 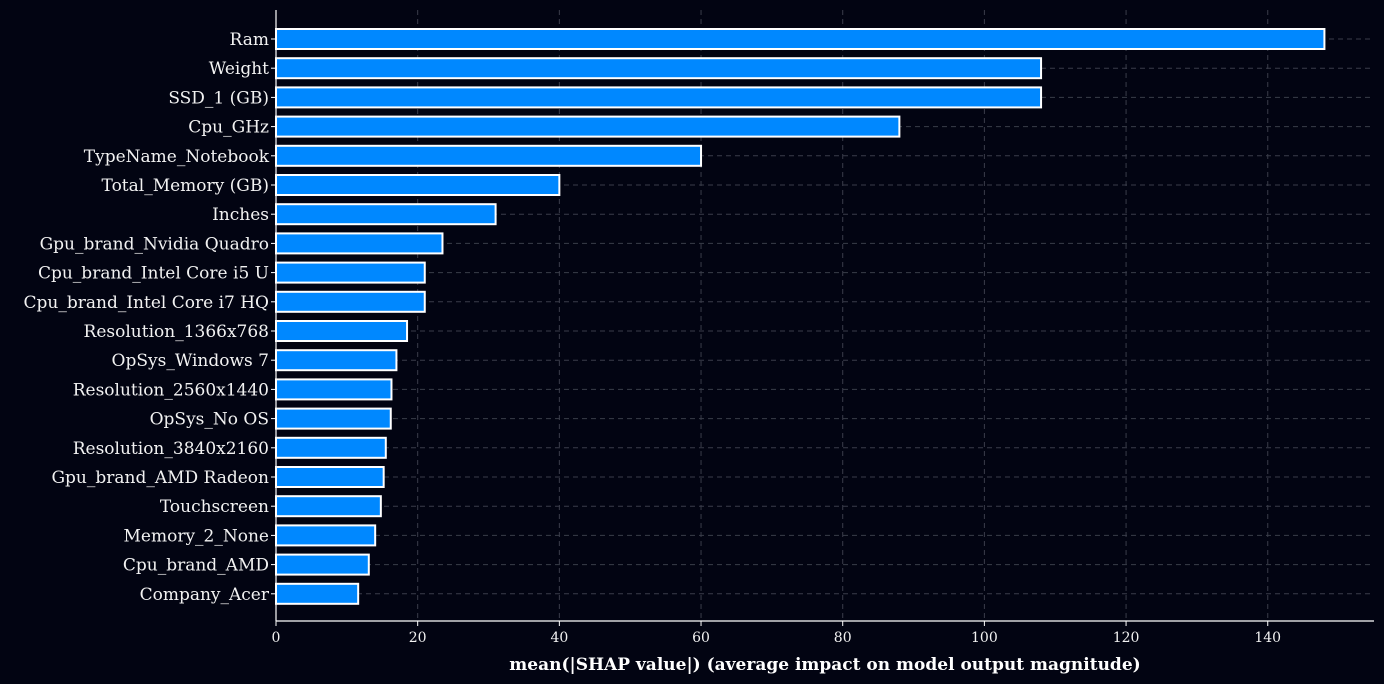 What do you see at coordinates (276, 638) in the screenshot?
I see `x-tick-label: 0` at bounding box center [276, 638].